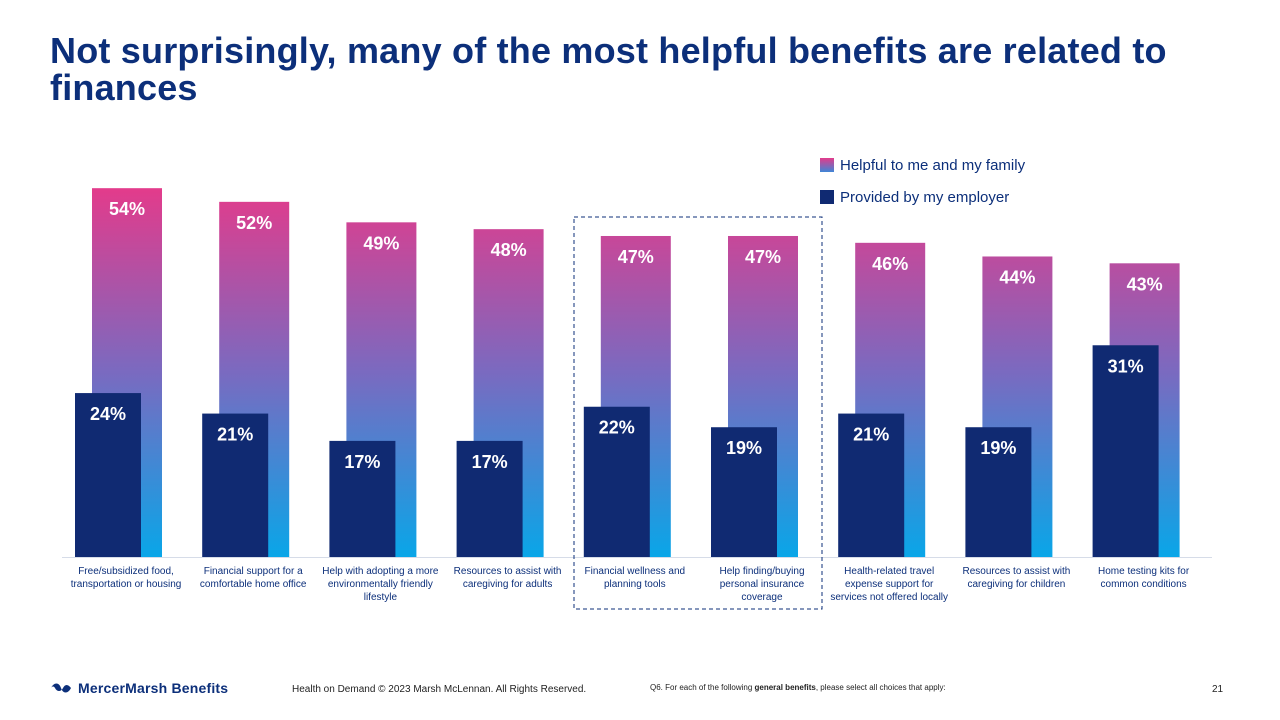 This screenshot has height=720, width=1280. Describe the element at coordinates (827, 165) in the screenshot. I see `legend-swatch-helpful` at that location.